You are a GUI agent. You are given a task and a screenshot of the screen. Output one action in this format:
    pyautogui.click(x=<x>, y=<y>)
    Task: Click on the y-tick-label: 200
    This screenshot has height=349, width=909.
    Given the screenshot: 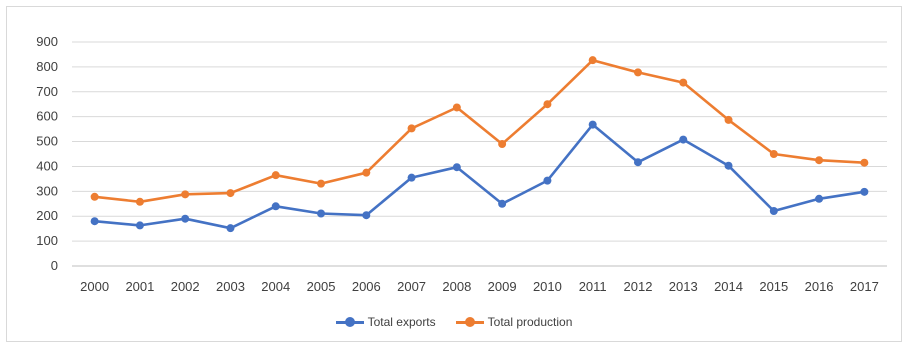 What is the action you would take?
    pyautogui.click(x=47, y=215)
    